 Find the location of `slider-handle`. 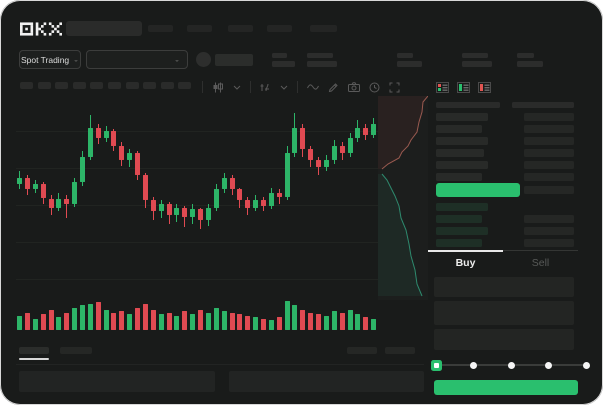

slider-handle is located at coordinates (436, 365).